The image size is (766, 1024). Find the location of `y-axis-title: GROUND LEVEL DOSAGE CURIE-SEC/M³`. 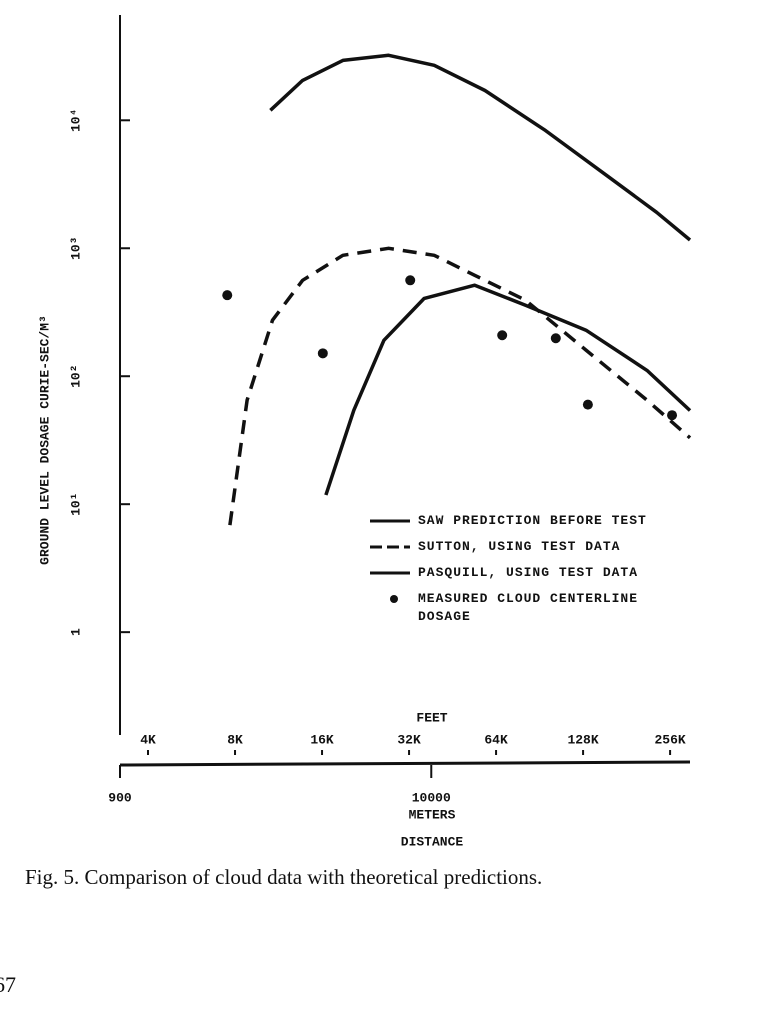

y-axis-title: GROUND LEVEL DOSAGE CURIE-SEC/M³ is located at coordinates (44, 440).